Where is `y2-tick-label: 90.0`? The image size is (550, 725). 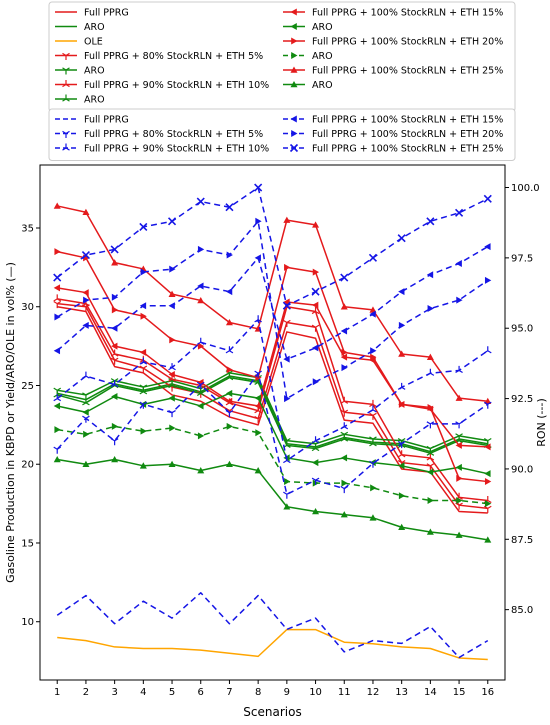
y2-tick-label: 90.0 is located at coordinates (522, 469).